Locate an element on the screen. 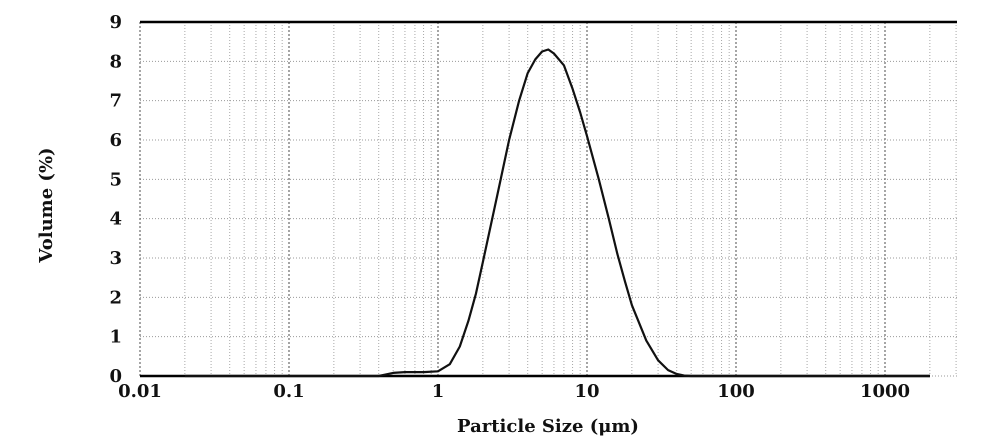 This screenshot has height=446, width=1006. y-tick-label: 5 is located at coordinates (115, 179).